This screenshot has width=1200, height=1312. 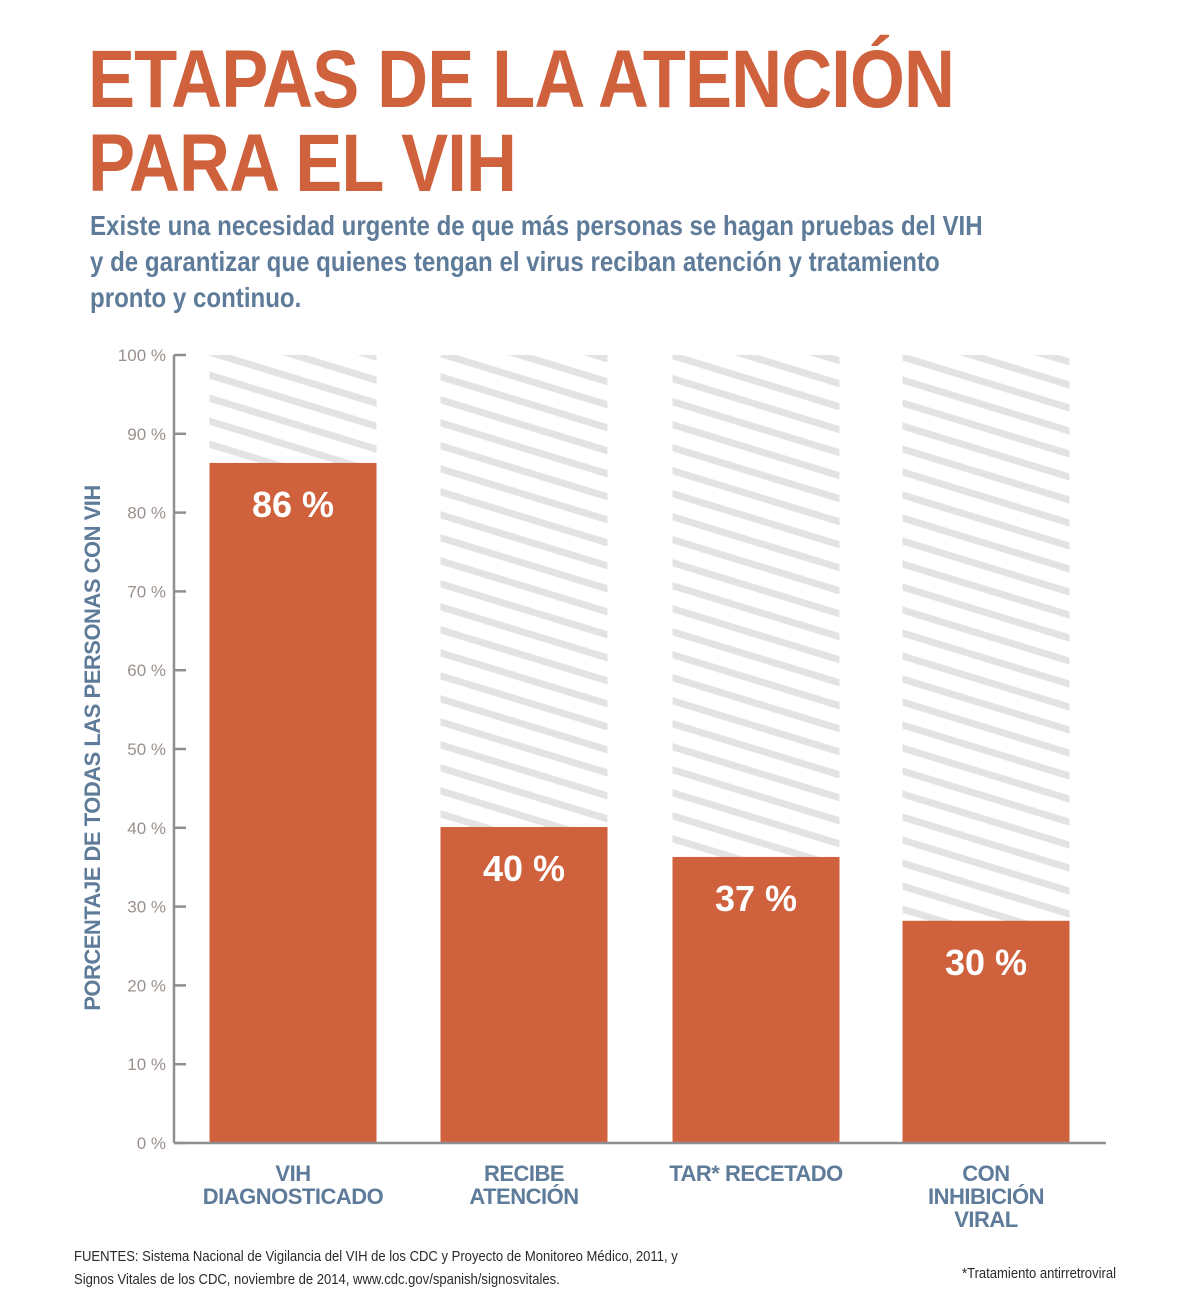 I want to click on y-tick-label: 50 %, so click(x=146, y=749).